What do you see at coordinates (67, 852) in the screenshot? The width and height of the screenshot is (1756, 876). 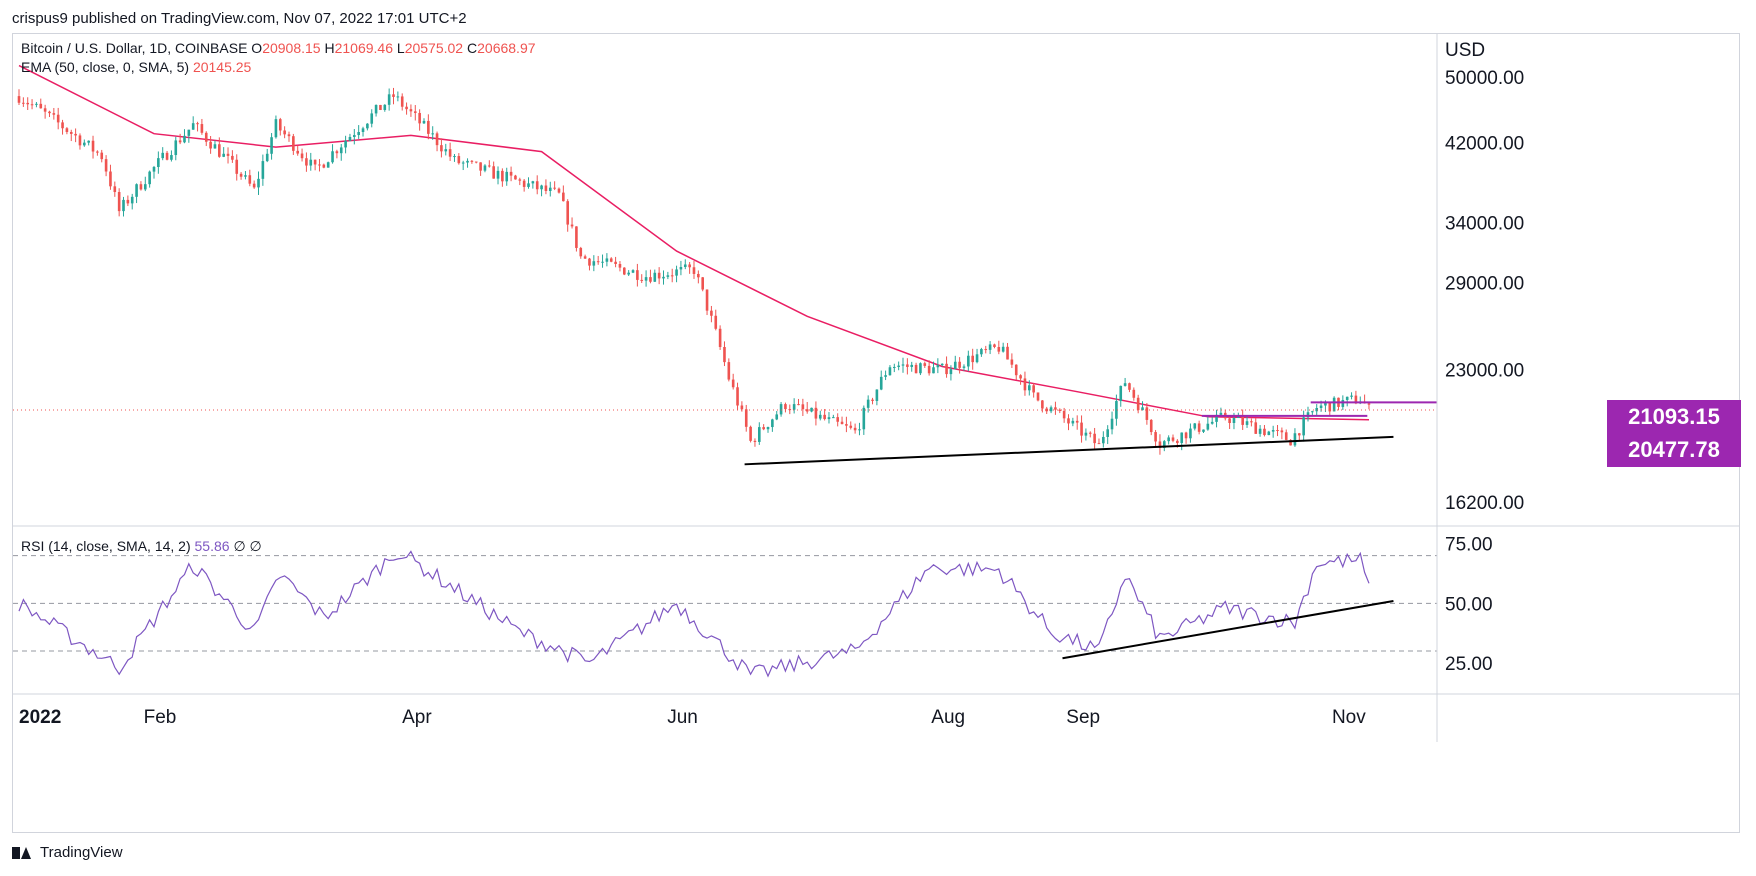 I see `footer: TradingView` at bounding box center [67, 852].